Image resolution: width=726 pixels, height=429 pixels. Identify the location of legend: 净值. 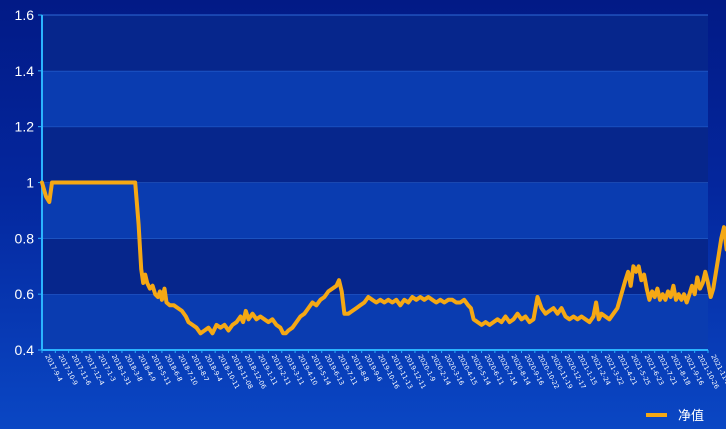
(675, 416).